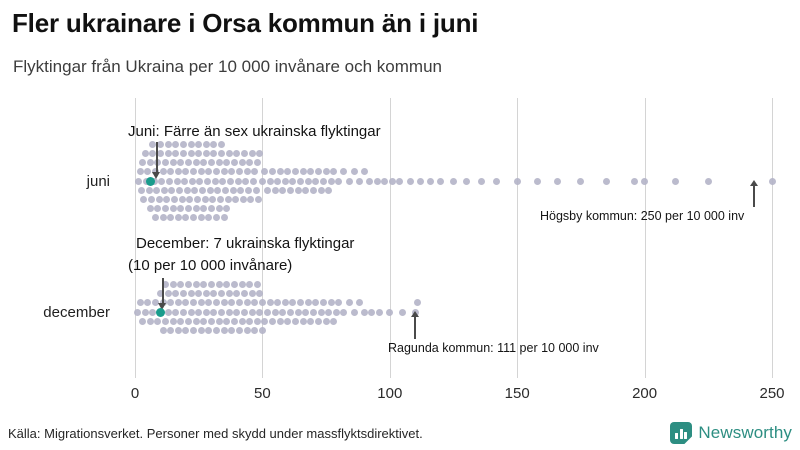 Image resolution: width=800 pixels, height=450 pixels. Describe the element at coordinates (76, 312) in the screenshot. I see `y-axis-label-december: december` at that location.